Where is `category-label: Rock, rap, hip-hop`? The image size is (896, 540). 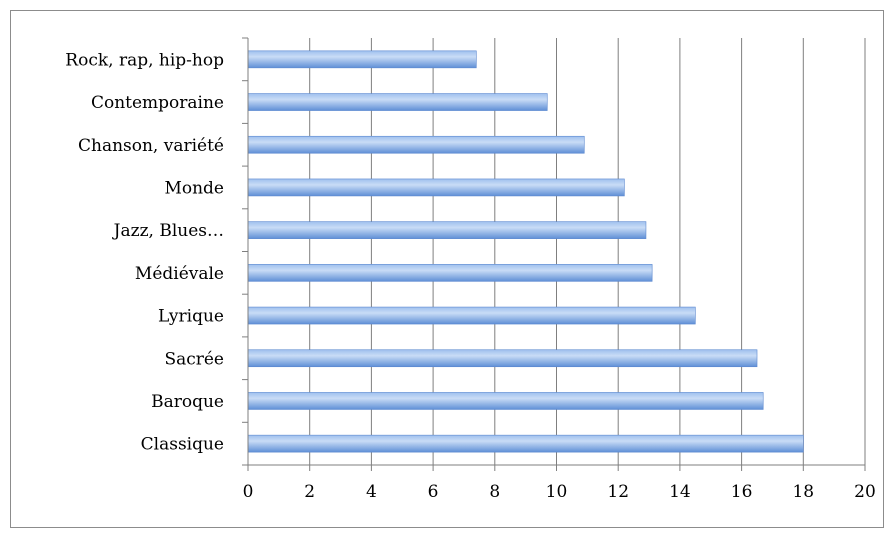
category-label: Rock, rap, hip-hop is located at coordinates (144, 60).